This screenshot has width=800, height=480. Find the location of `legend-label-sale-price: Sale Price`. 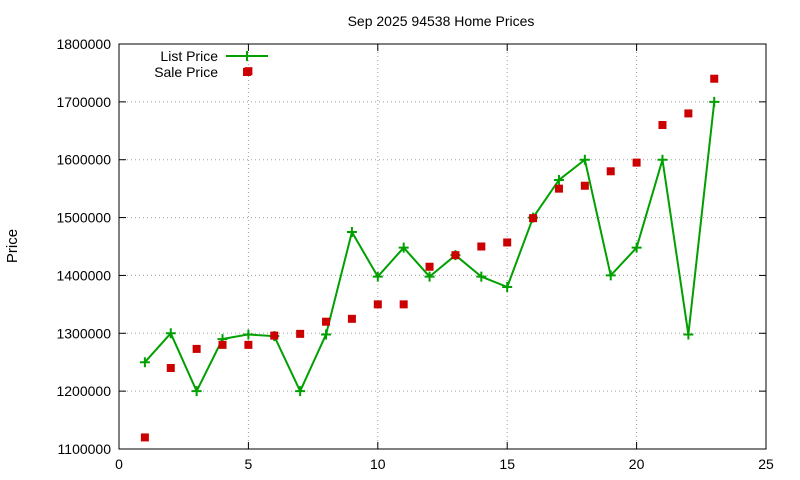

legend-label-sale-price: Sale Price is located at coordinates (186, 72).